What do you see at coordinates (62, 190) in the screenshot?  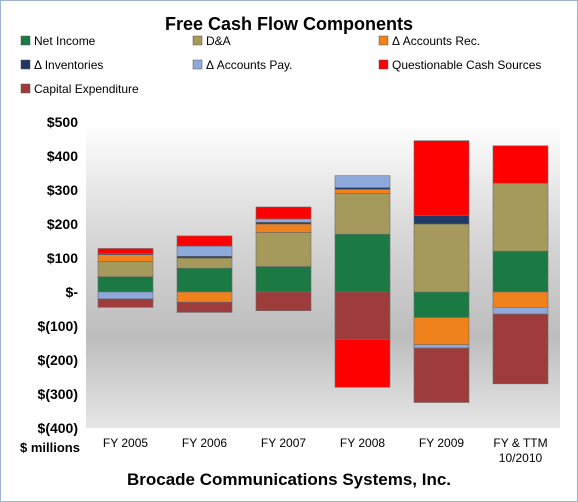 I see `y-tick-label: $300` at bounding box center [62, 190].